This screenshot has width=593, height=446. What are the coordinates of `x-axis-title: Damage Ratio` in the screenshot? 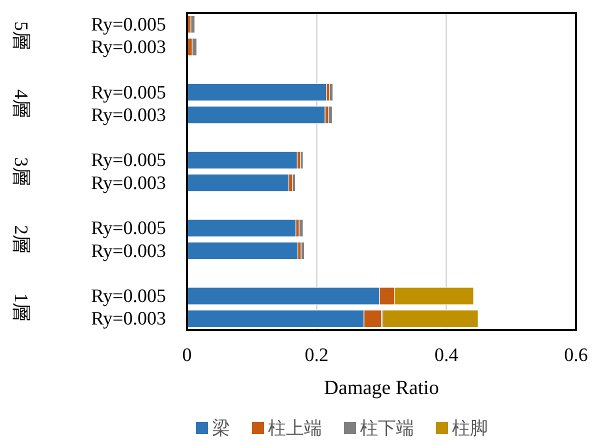 It's located at (381, 388).